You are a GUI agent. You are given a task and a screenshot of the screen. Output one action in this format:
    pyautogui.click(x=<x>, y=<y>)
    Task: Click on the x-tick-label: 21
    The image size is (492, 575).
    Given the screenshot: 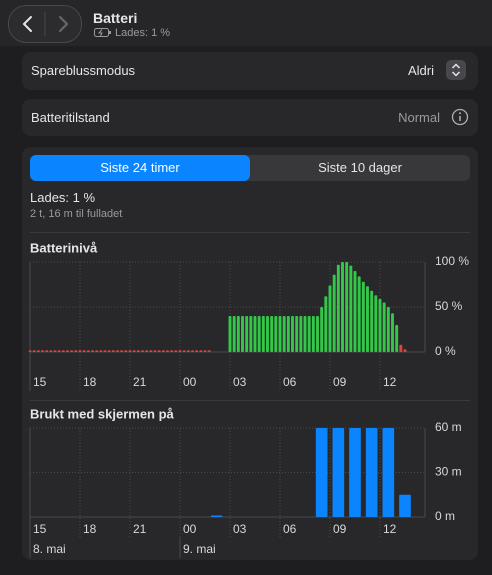 What is the action you would take?
    pyautogui.click(x=140, y=529)
    